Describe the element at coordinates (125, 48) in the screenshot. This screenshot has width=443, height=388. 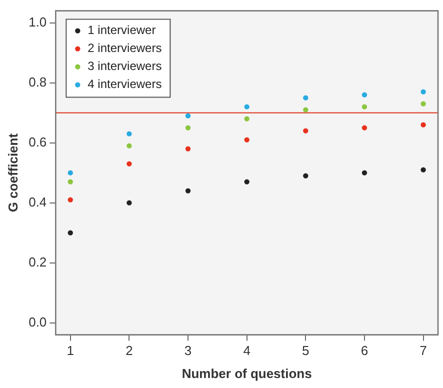
I see `legend-label: 2 interviewers` at that location.